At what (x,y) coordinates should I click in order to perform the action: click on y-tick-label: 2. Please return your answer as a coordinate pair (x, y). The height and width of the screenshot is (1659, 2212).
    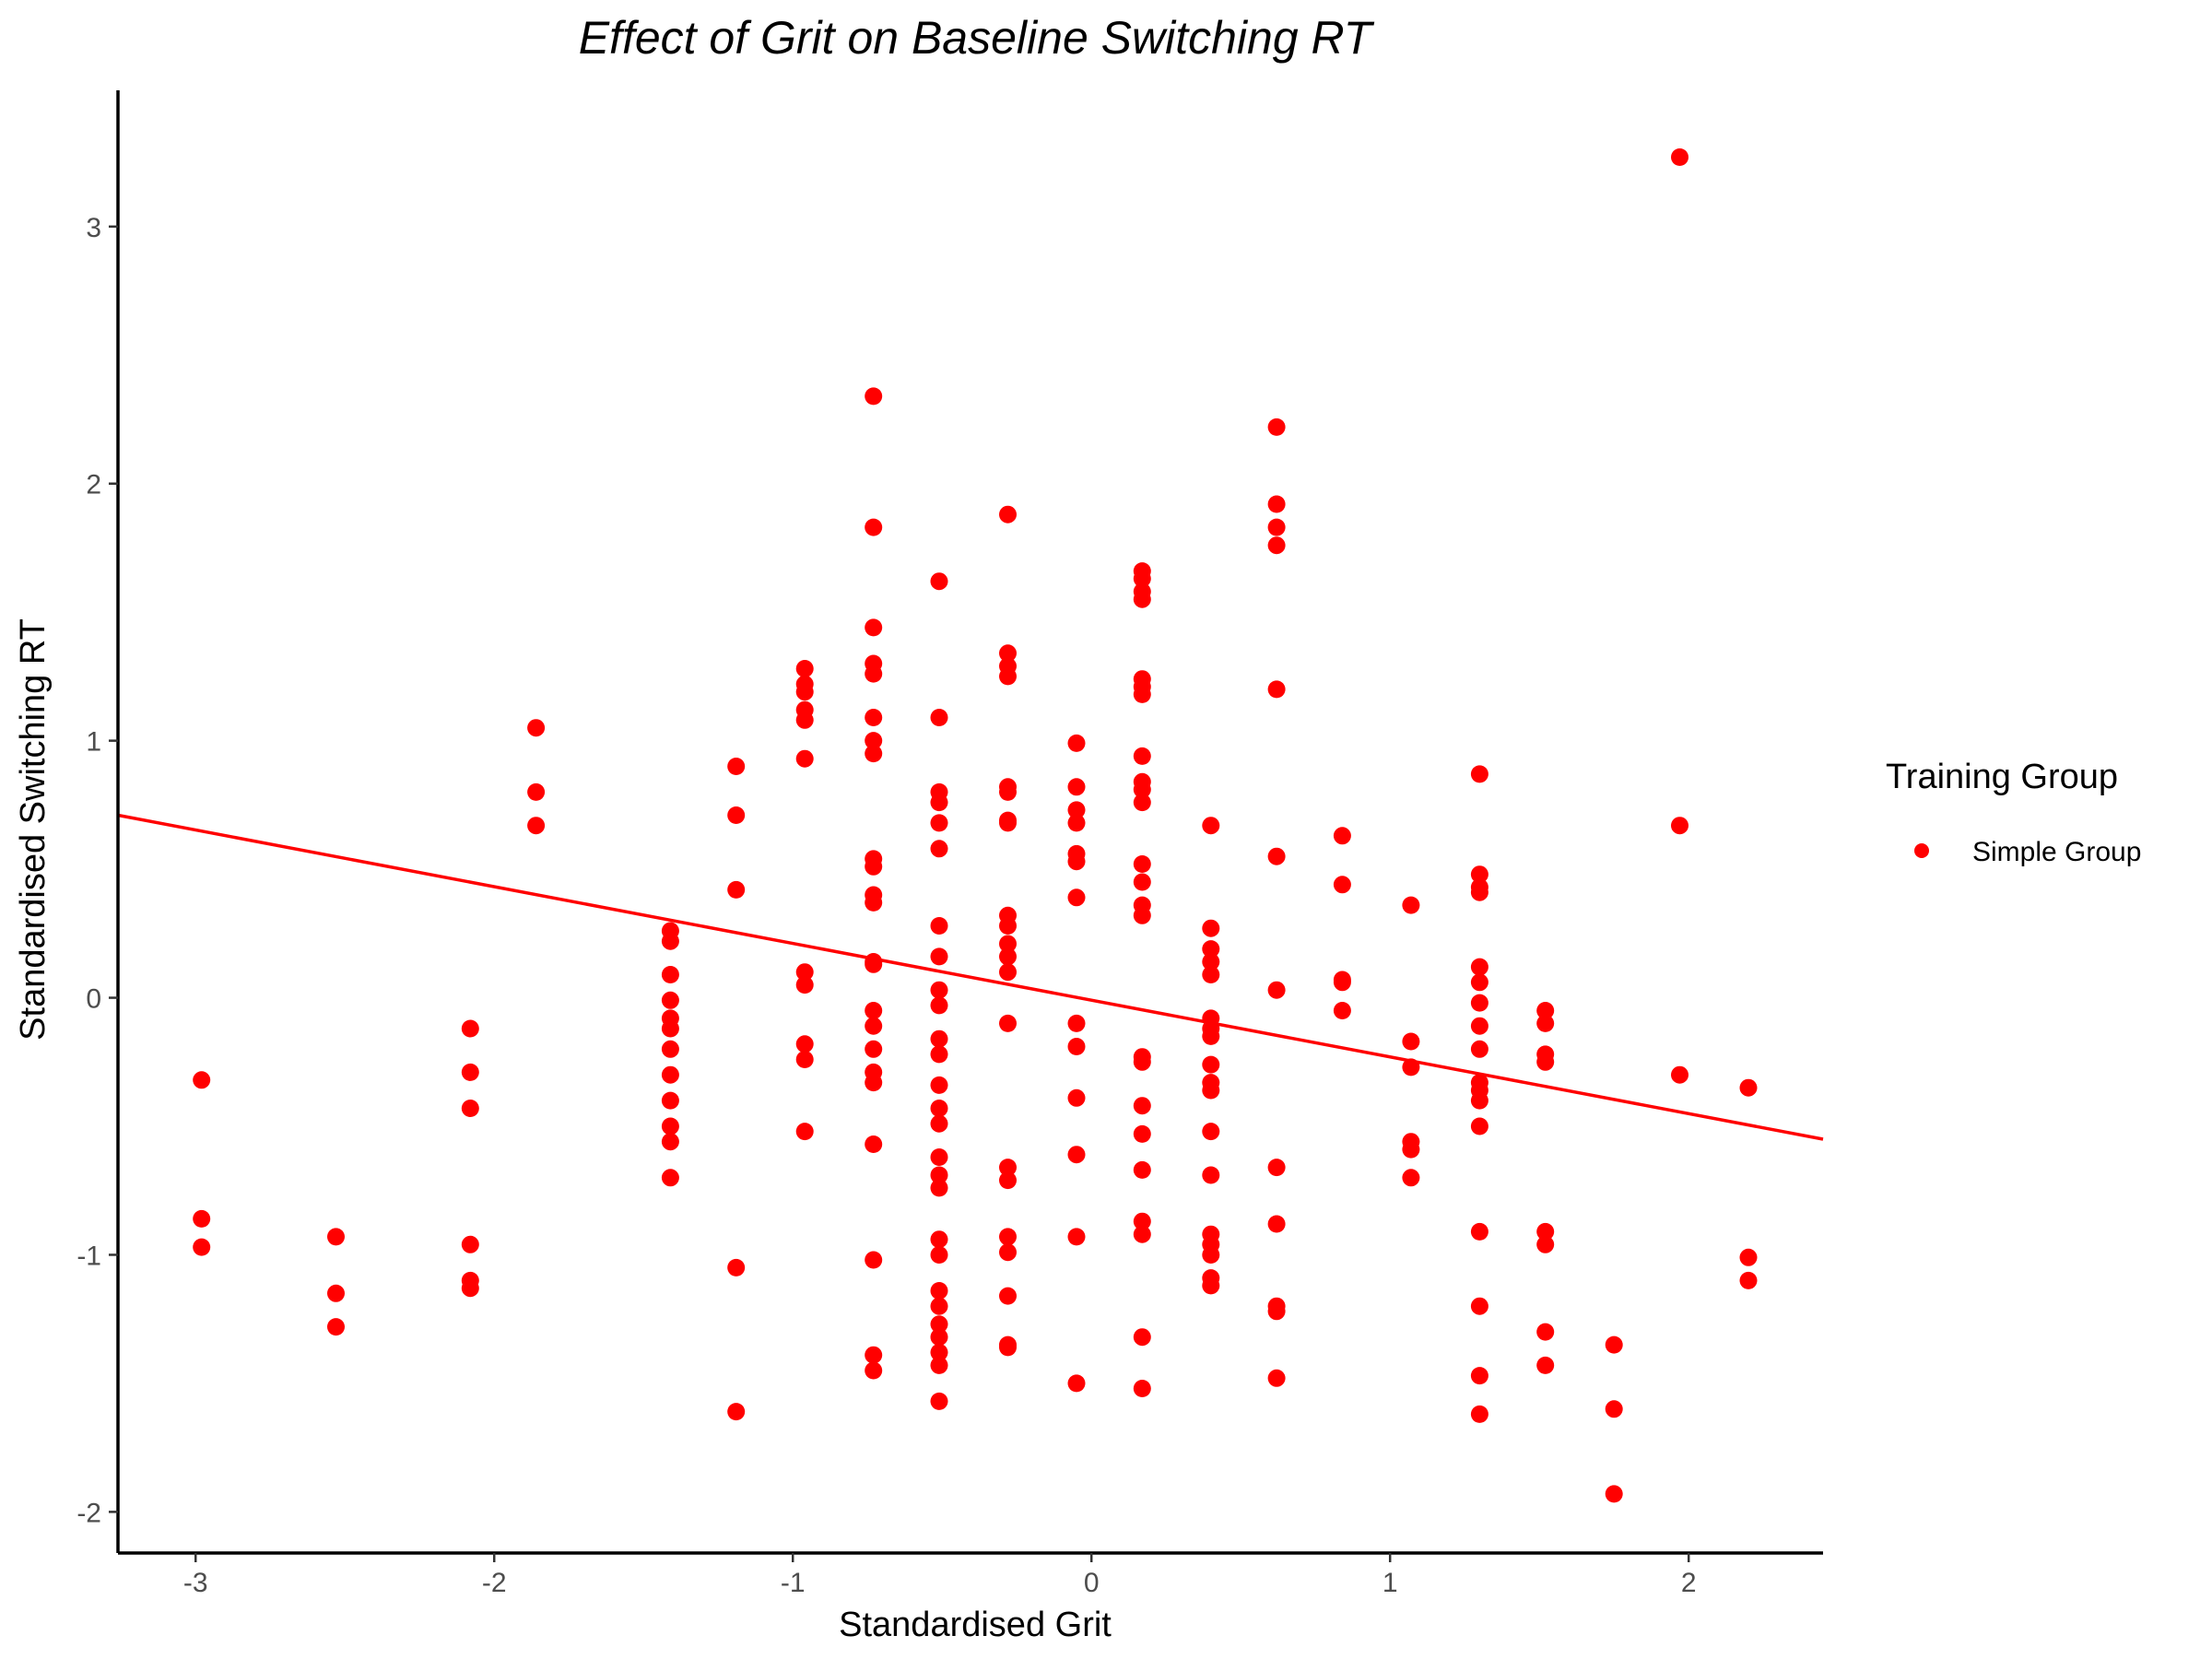
    Looking at the image, I should click on (93, 485).